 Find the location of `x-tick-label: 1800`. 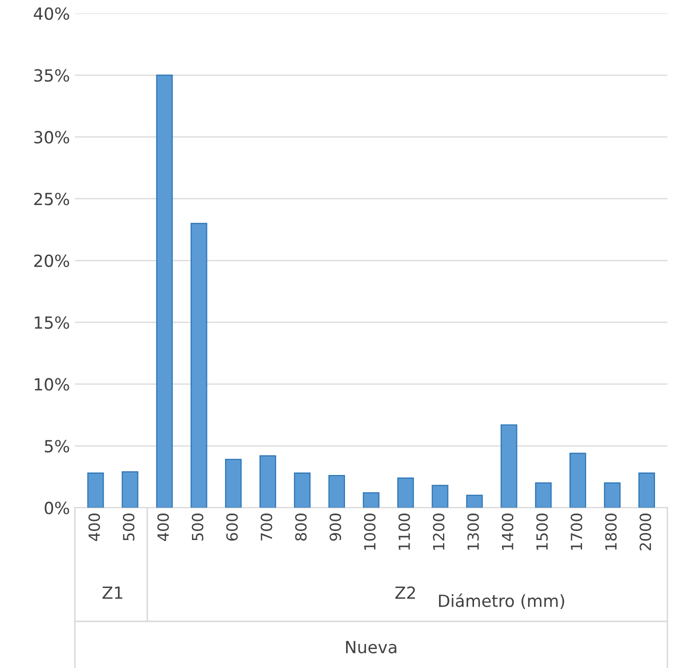

x-tick-label: 1800 is located at coordinates (611, 532).